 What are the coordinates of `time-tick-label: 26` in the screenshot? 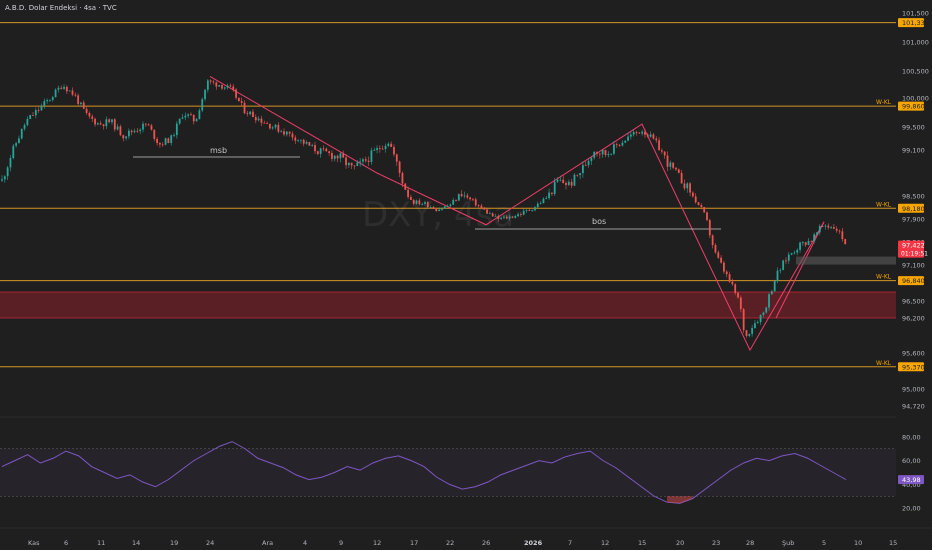 It's located at (486, 543).